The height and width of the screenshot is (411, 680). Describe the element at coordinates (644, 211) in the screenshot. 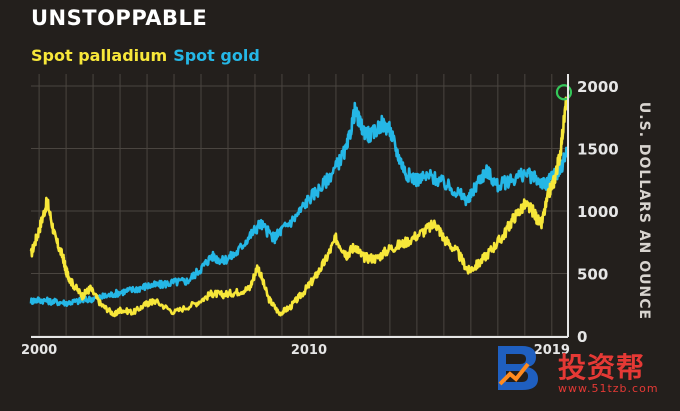

I see `y-axis-label: U.S. DOLLARS AN OUNCE` at that location.